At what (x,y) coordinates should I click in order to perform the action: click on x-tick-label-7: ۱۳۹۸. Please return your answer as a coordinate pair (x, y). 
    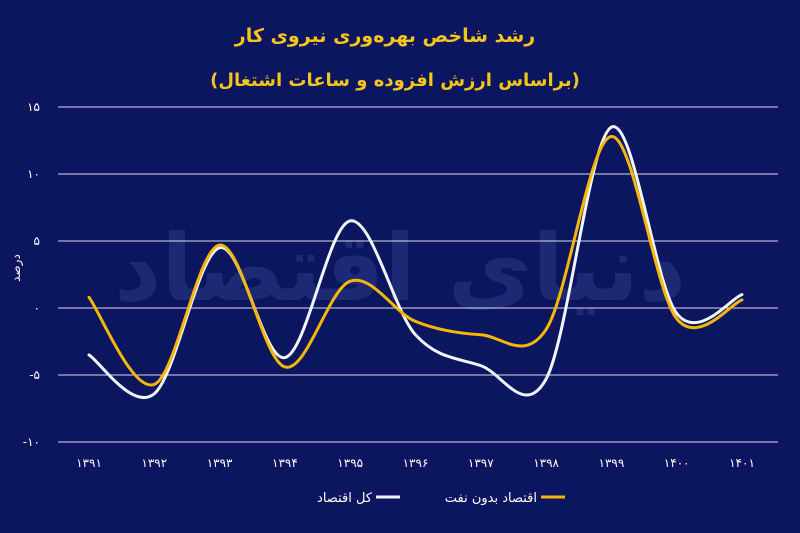
    Looking at the image, I should click on (546, 463).